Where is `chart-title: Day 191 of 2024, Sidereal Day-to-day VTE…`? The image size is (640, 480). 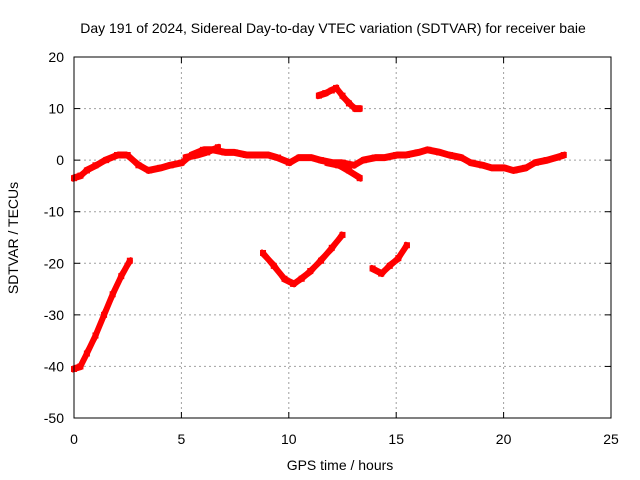 chart-title: Day 191 of 2024, Sidereal Day-to-day VTE… is located at coordinates (333, 28).